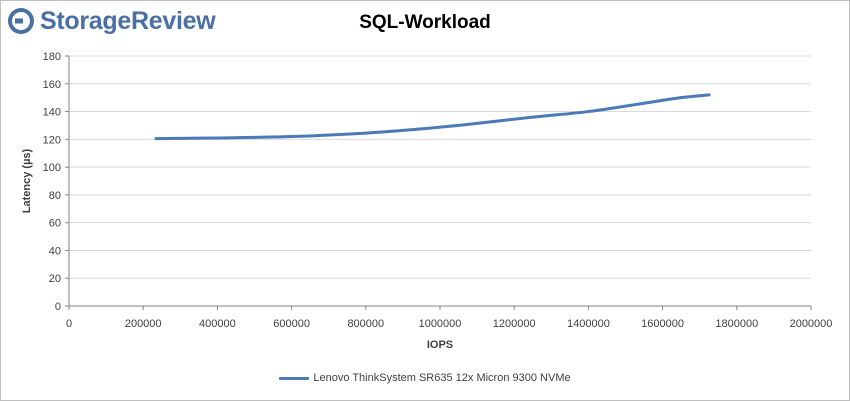 The image size is (850, 401). Describe the element at coordinates (425, 22) in the screenshot. I see `chart-title: SQL-Workload` at that location.